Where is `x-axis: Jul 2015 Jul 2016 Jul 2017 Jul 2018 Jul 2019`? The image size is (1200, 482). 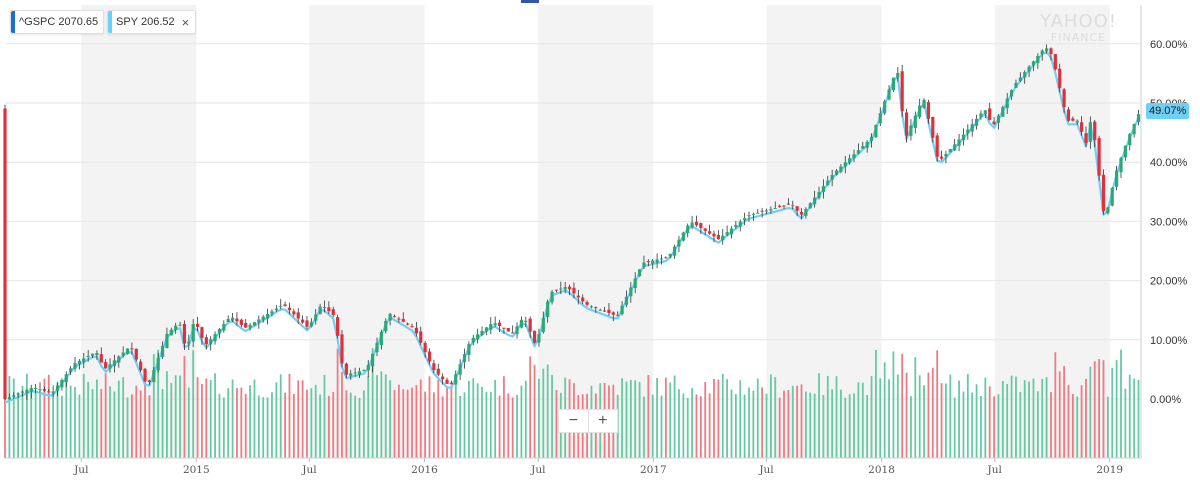 x-axis: Jul 2015 Jul 2016 Jul 2017 Jul 2018 Jul 2019 is located at coordinates (598, 467).